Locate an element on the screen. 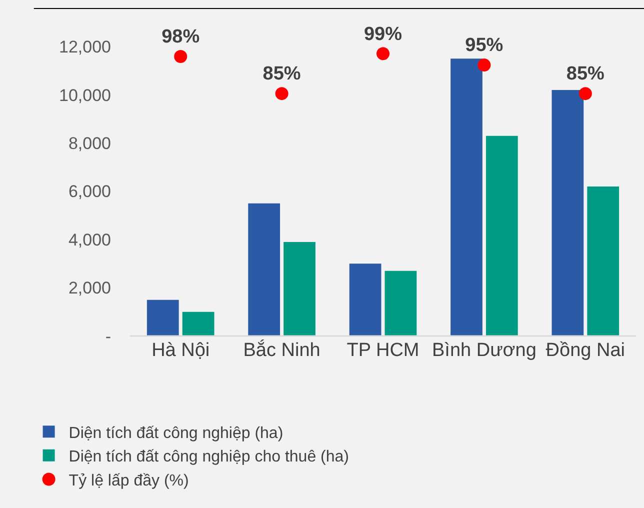 The image size is (644, 508). y-tick-label: 12,000 is located at coordinates (85, 47).